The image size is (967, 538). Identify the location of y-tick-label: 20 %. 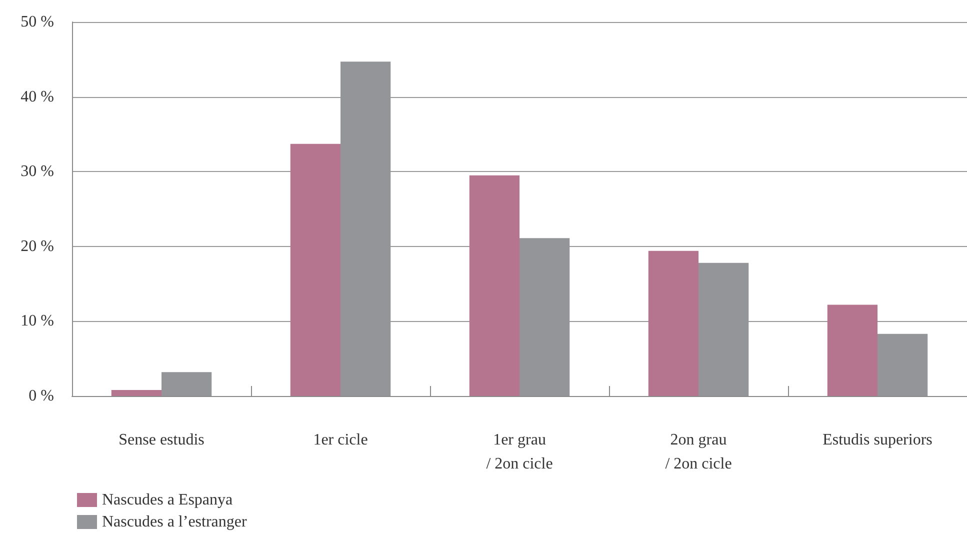
(37, 246).